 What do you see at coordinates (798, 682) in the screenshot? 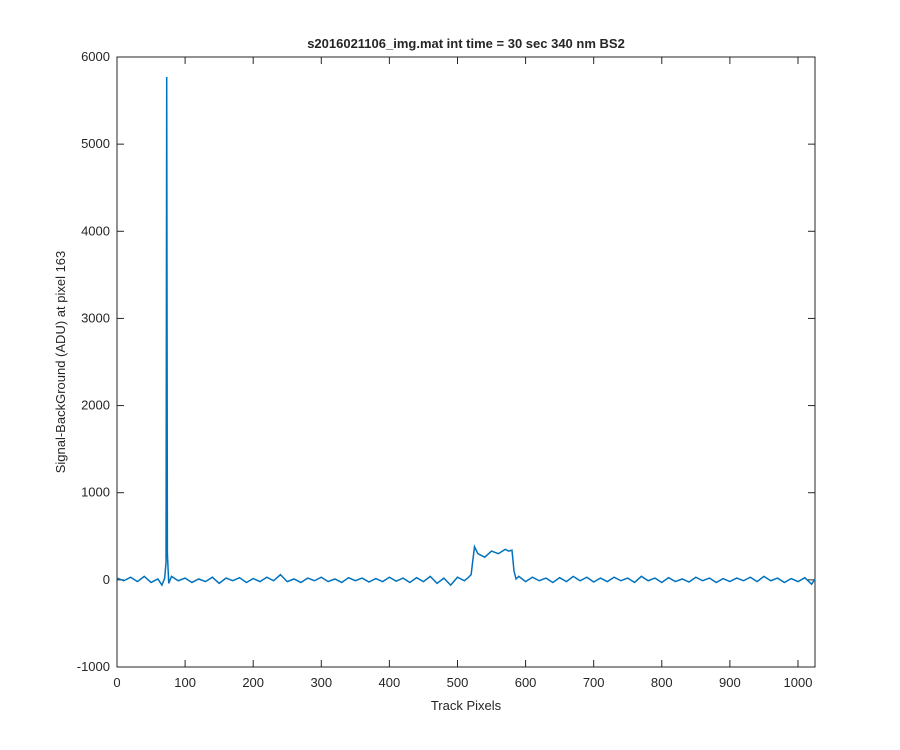
I see `x-tick-label: 1000` at bounding box center [798, 682].